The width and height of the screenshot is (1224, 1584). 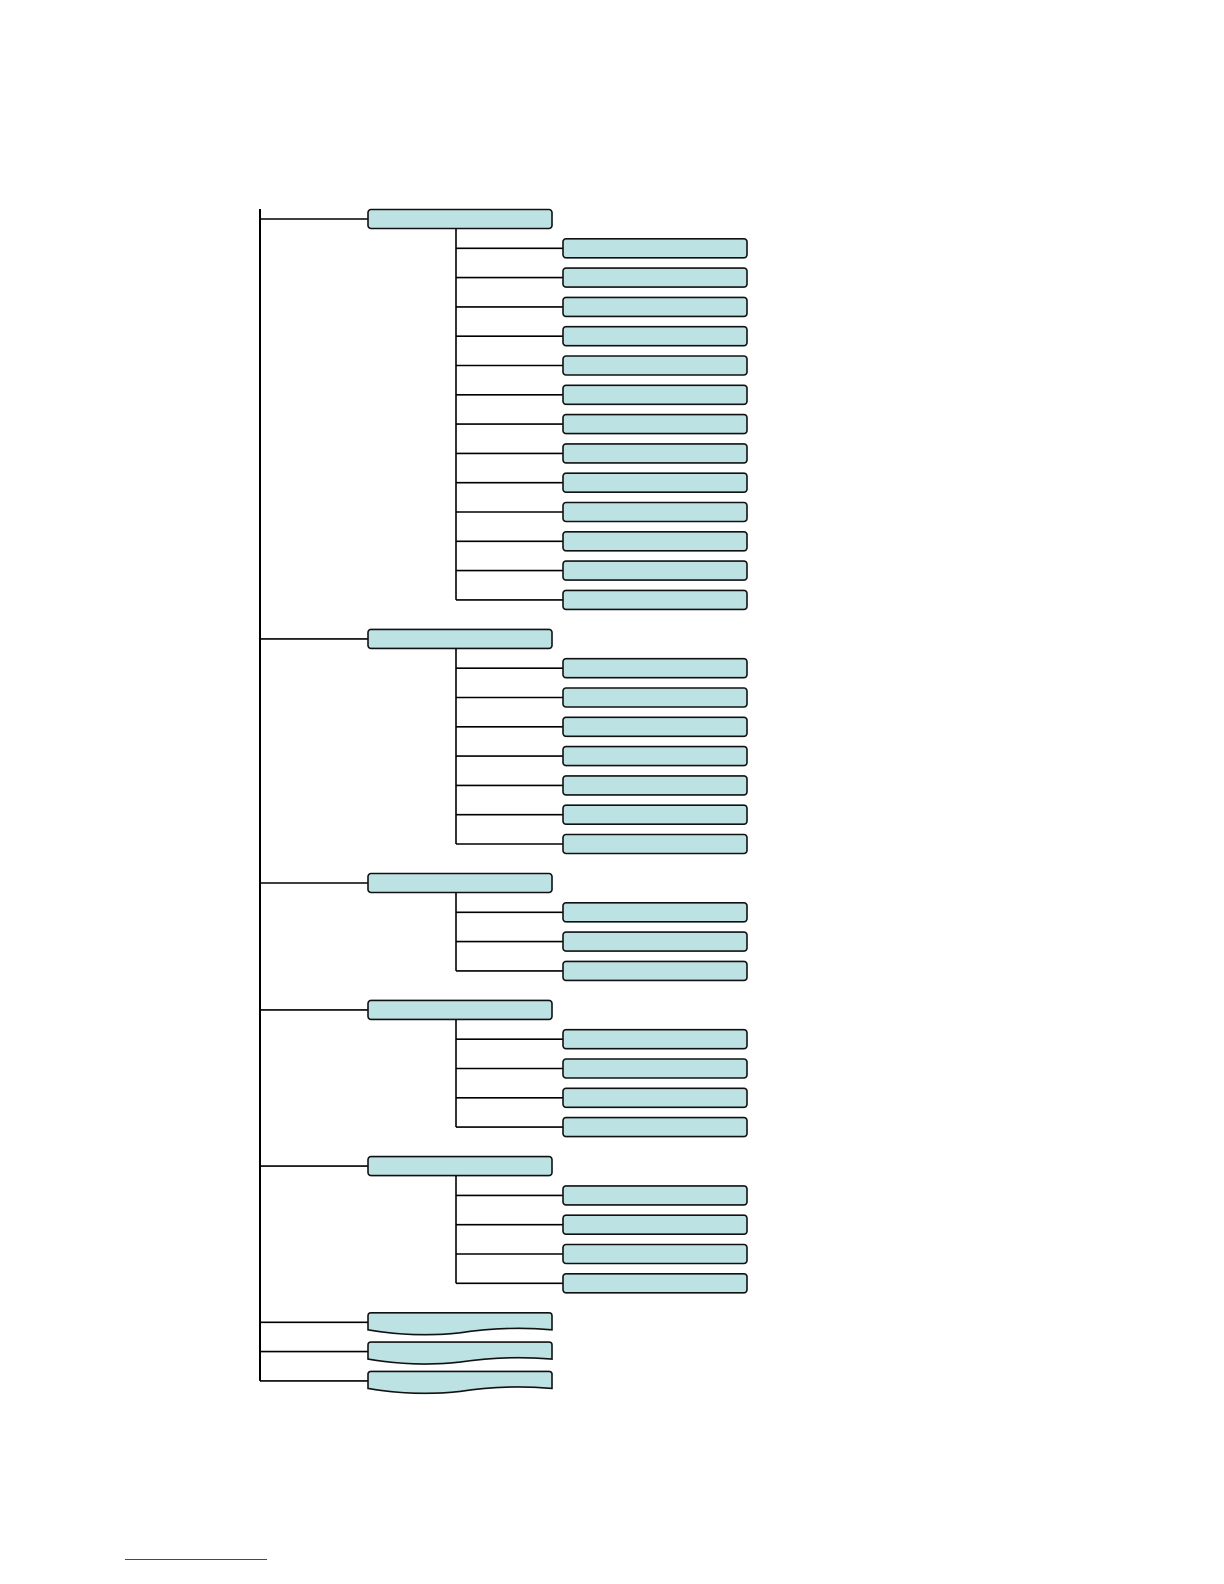 I want to click on footnote-separator, so click(x=196, y=1559).